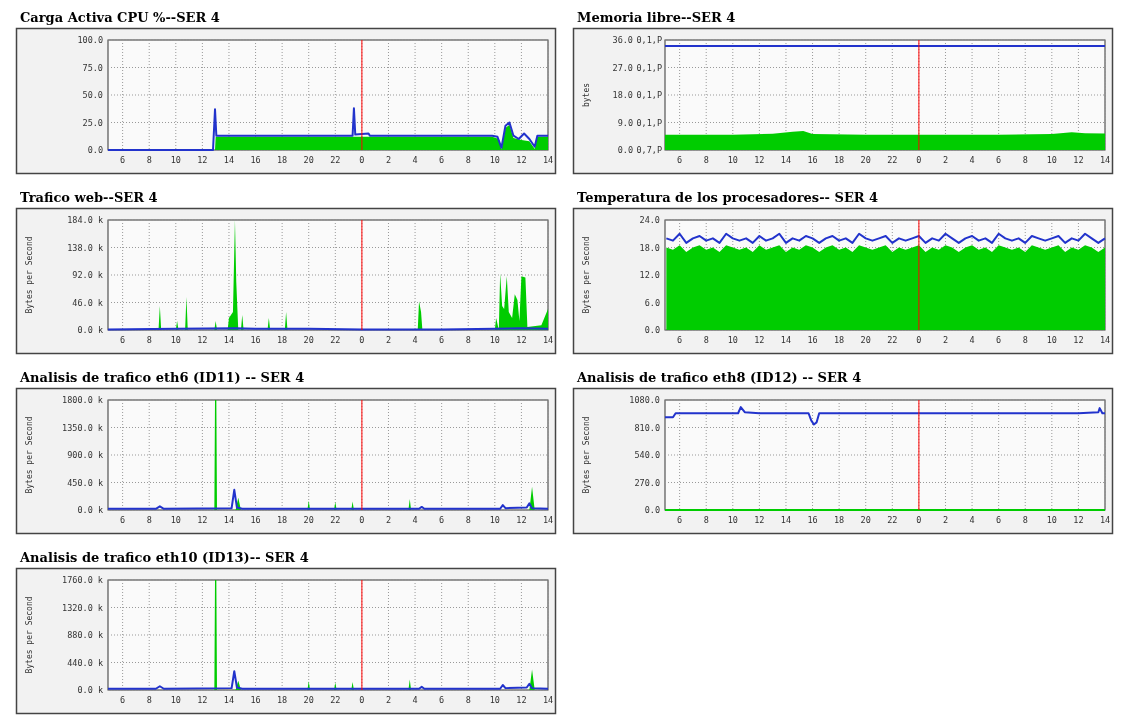 This screenshot has height=727, width=1122. I want to click on y-tick-label: 1080.0, so click(644, 400).